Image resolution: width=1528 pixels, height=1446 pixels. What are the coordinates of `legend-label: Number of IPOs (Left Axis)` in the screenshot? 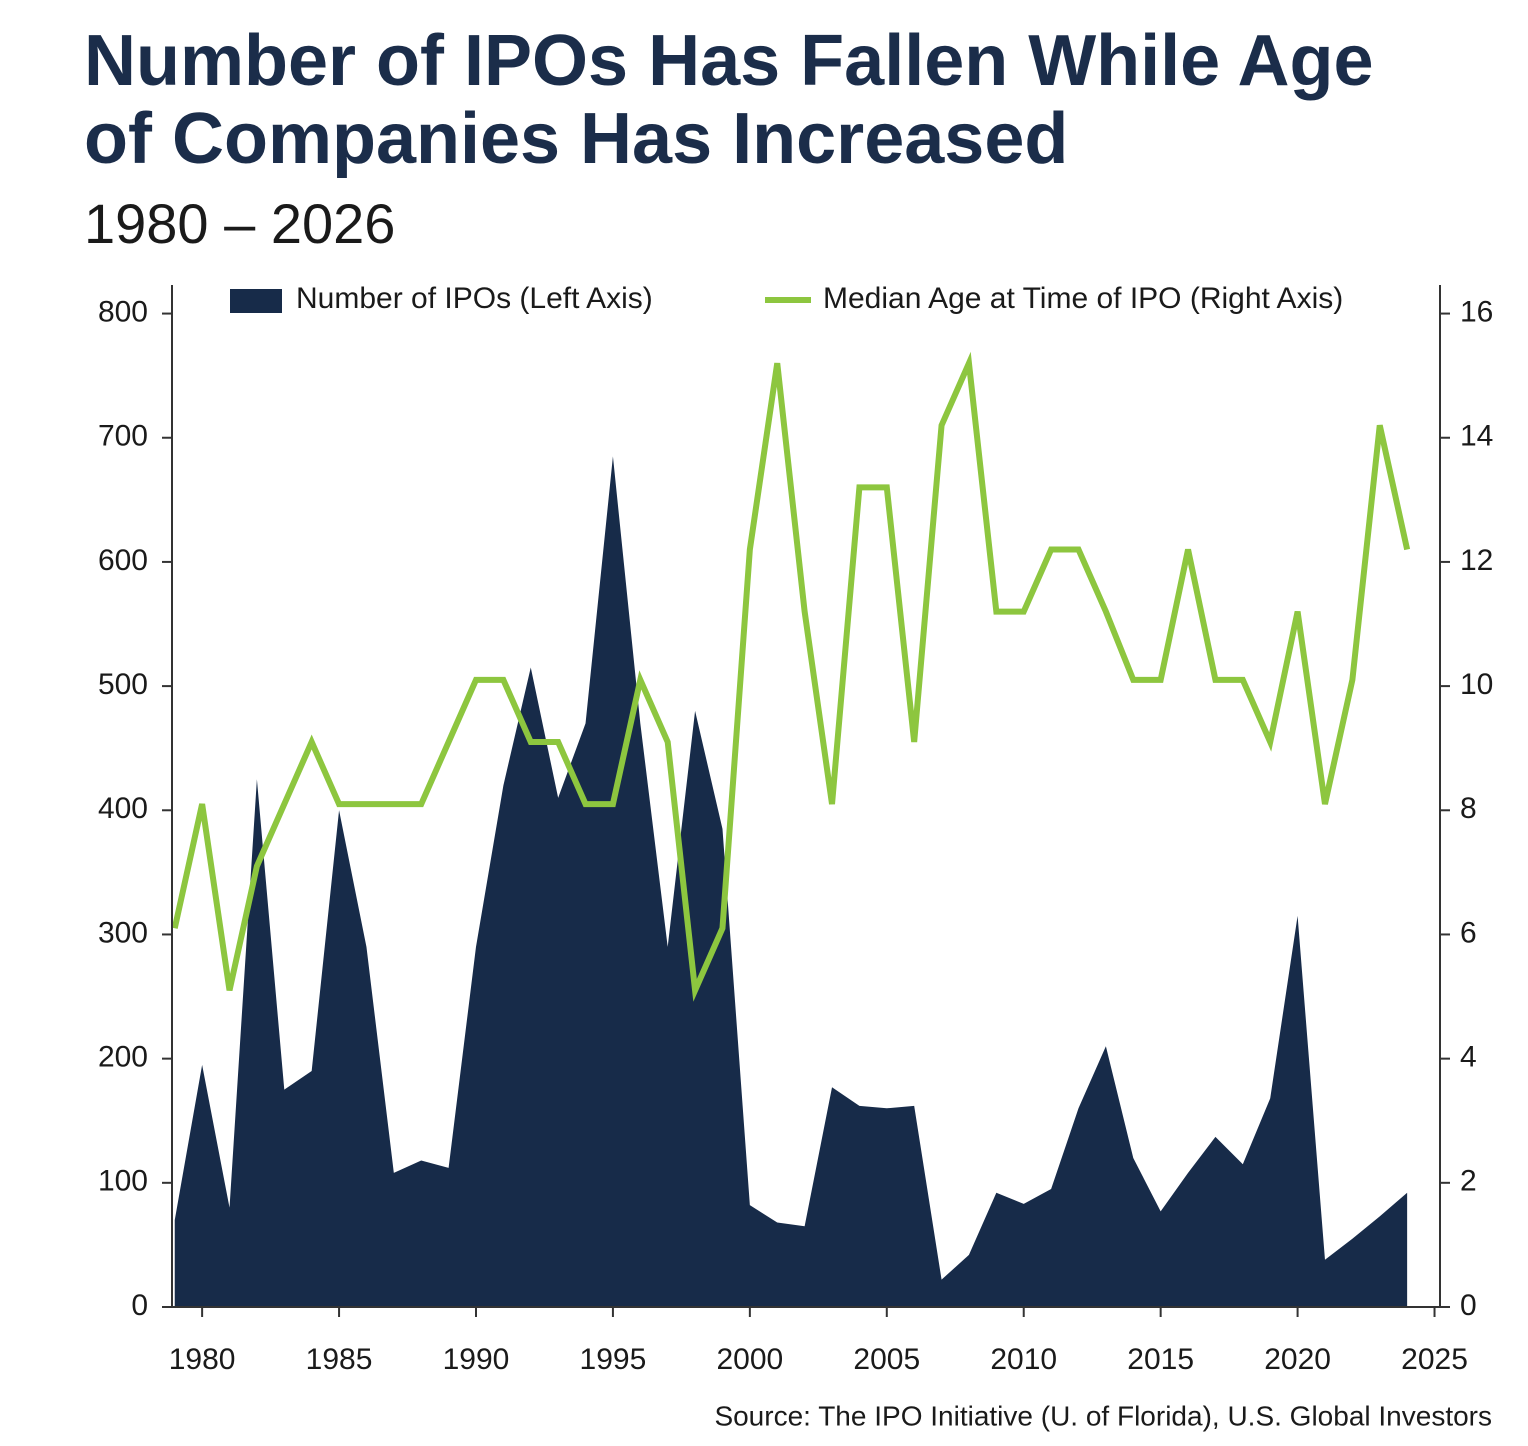 It's located at (474, 298).